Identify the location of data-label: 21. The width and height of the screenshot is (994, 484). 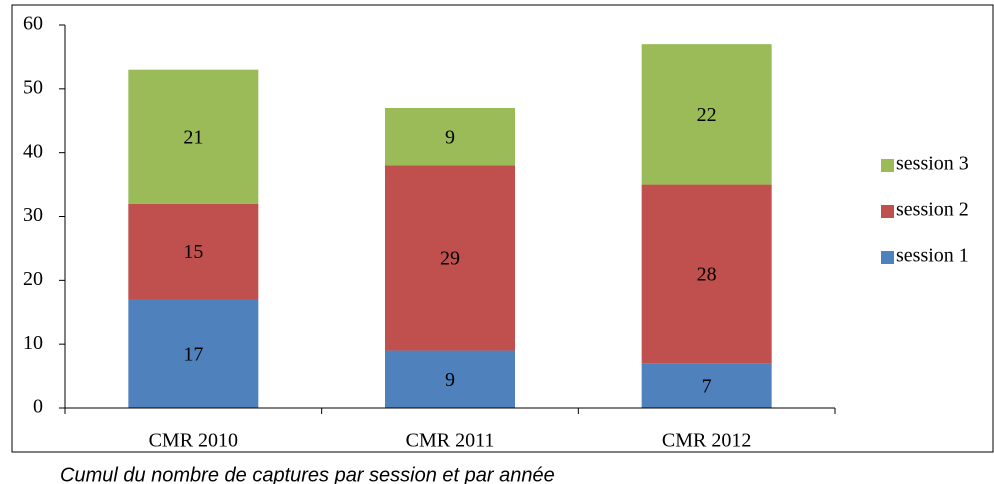
(193, 137).